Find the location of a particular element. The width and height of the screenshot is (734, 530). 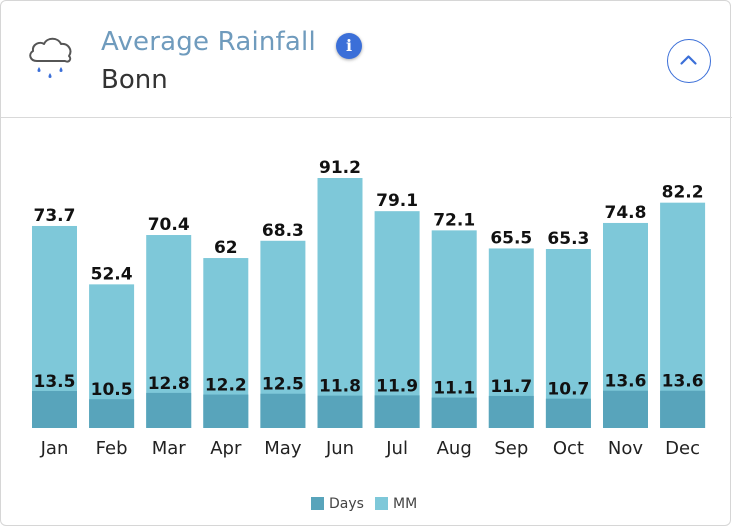

data-label-mm-jan: 73.7 is located at coordinates (55, 216).